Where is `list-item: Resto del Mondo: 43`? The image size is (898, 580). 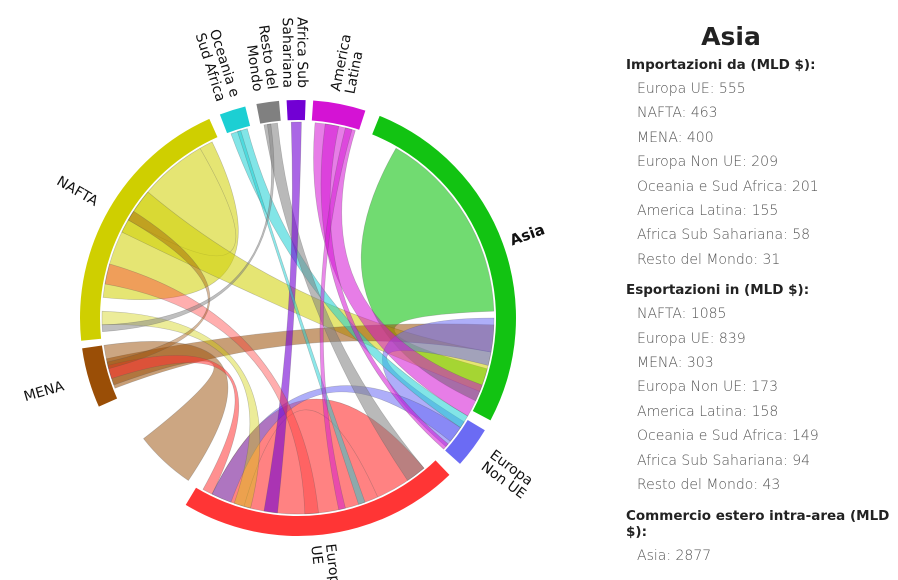 list-item: Resto del Mondo: 43 is located at coordinates (709, 485).